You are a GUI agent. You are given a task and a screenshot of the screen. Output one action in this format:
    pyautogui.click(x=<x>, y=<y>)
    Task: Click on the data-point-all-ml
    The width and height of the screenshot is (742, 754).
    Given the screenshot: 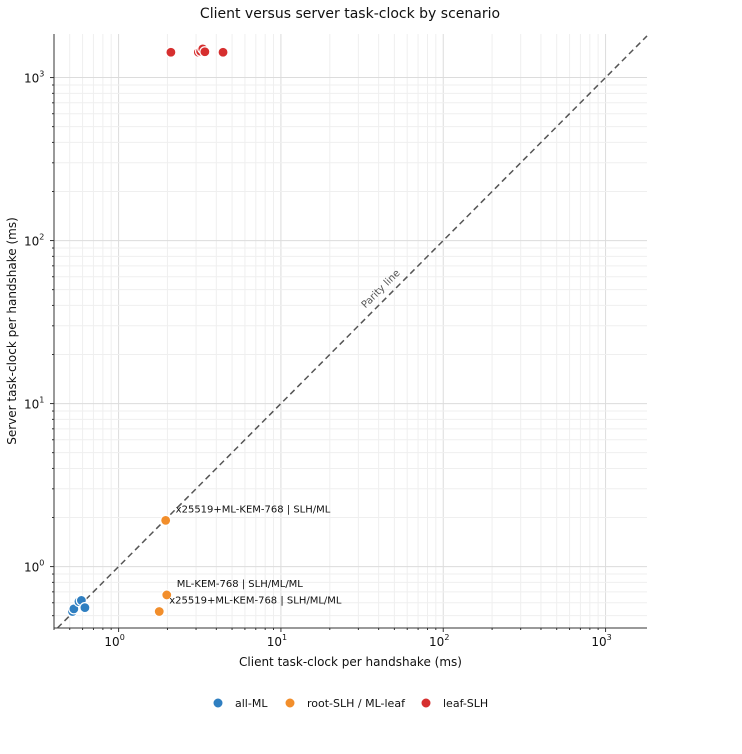 What is the action you would take?
    pyautogui.click(x=85, y=608)
    